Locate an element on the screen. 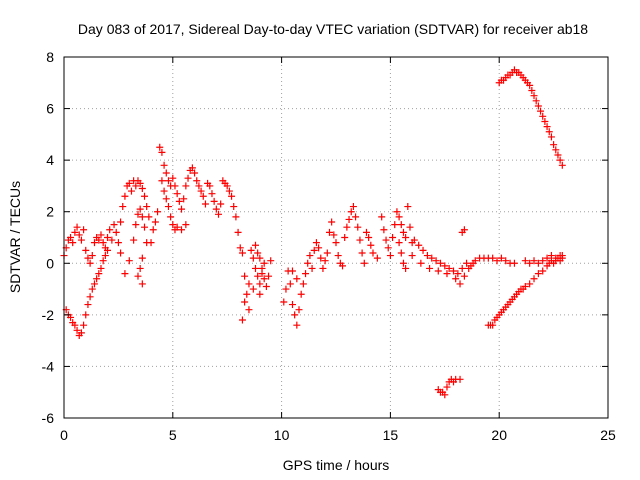 Image resolution: width=640 pixels, height=480 pixels. y-tick-label: 2 is located at coordinates (50, 212).